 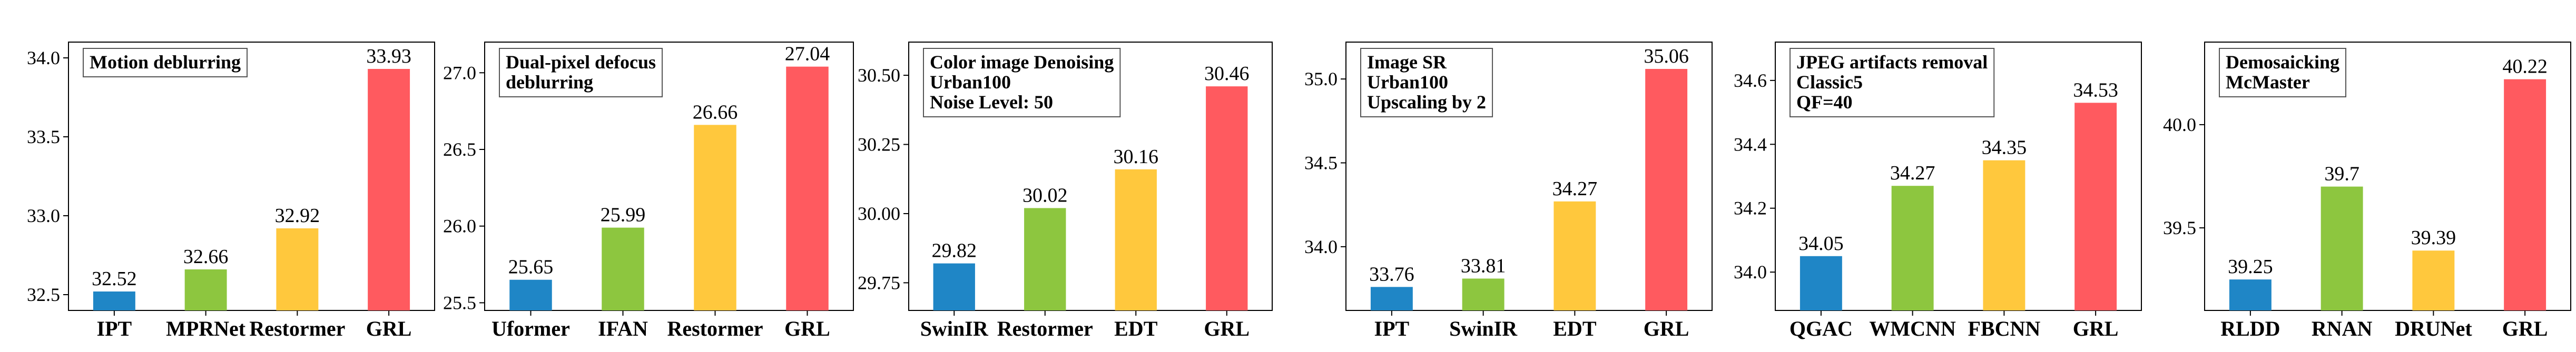 I want to click on x-tick-label: RNAN, so click(x=2342, y=329).